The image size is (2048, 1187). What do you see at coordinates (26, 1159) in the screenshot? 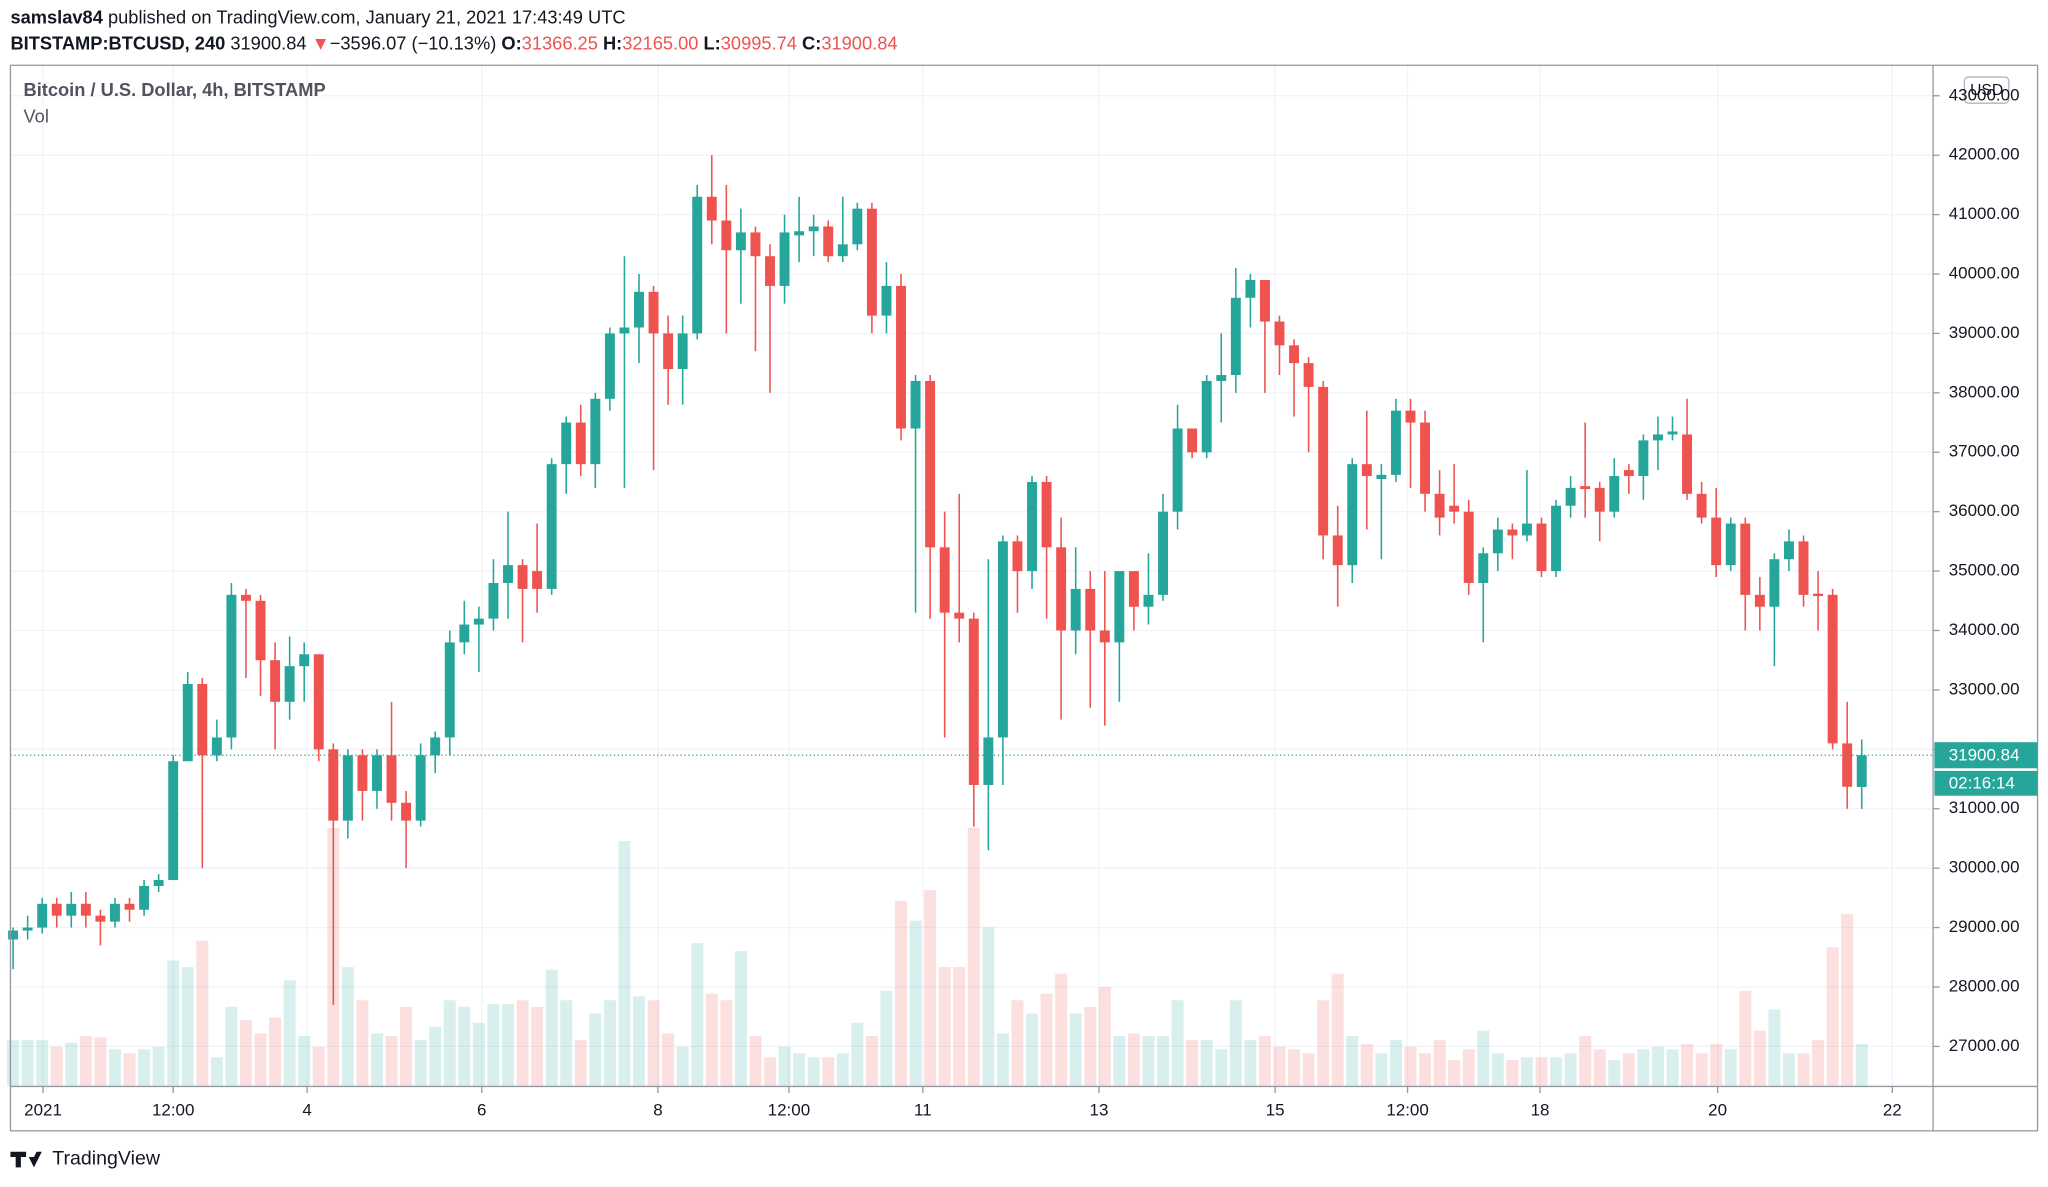
I see `brand-logo` at bounding box center [26, 1159].